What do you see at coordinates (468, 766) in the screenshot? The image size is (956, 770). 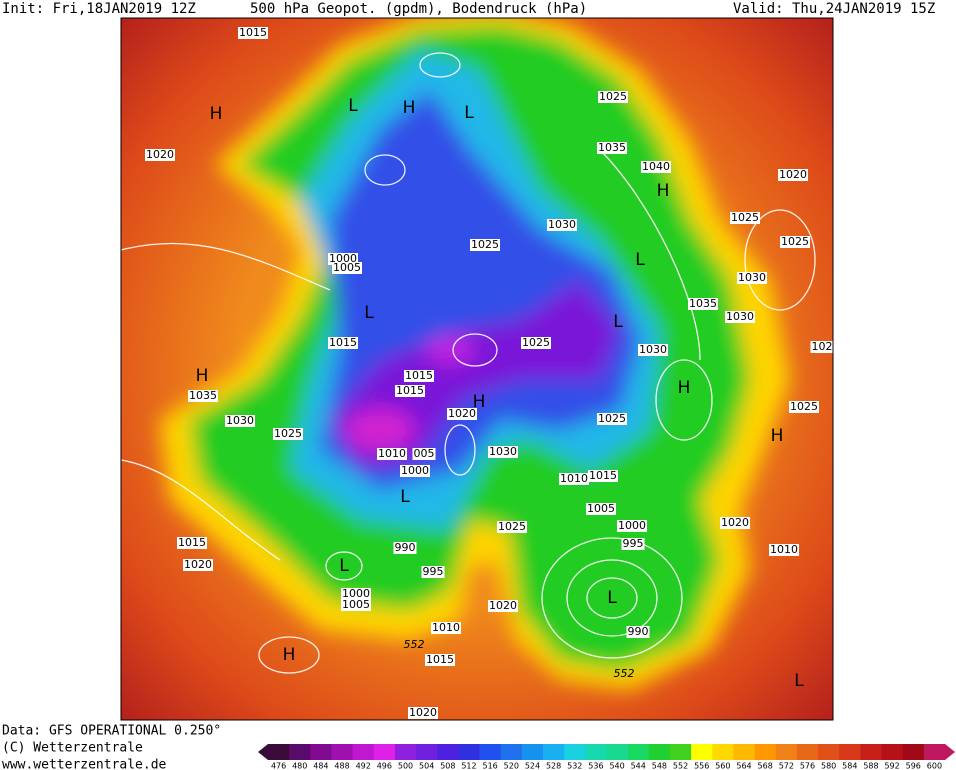 I see `colorbar-label: 512` at bounding box center [468, 766].